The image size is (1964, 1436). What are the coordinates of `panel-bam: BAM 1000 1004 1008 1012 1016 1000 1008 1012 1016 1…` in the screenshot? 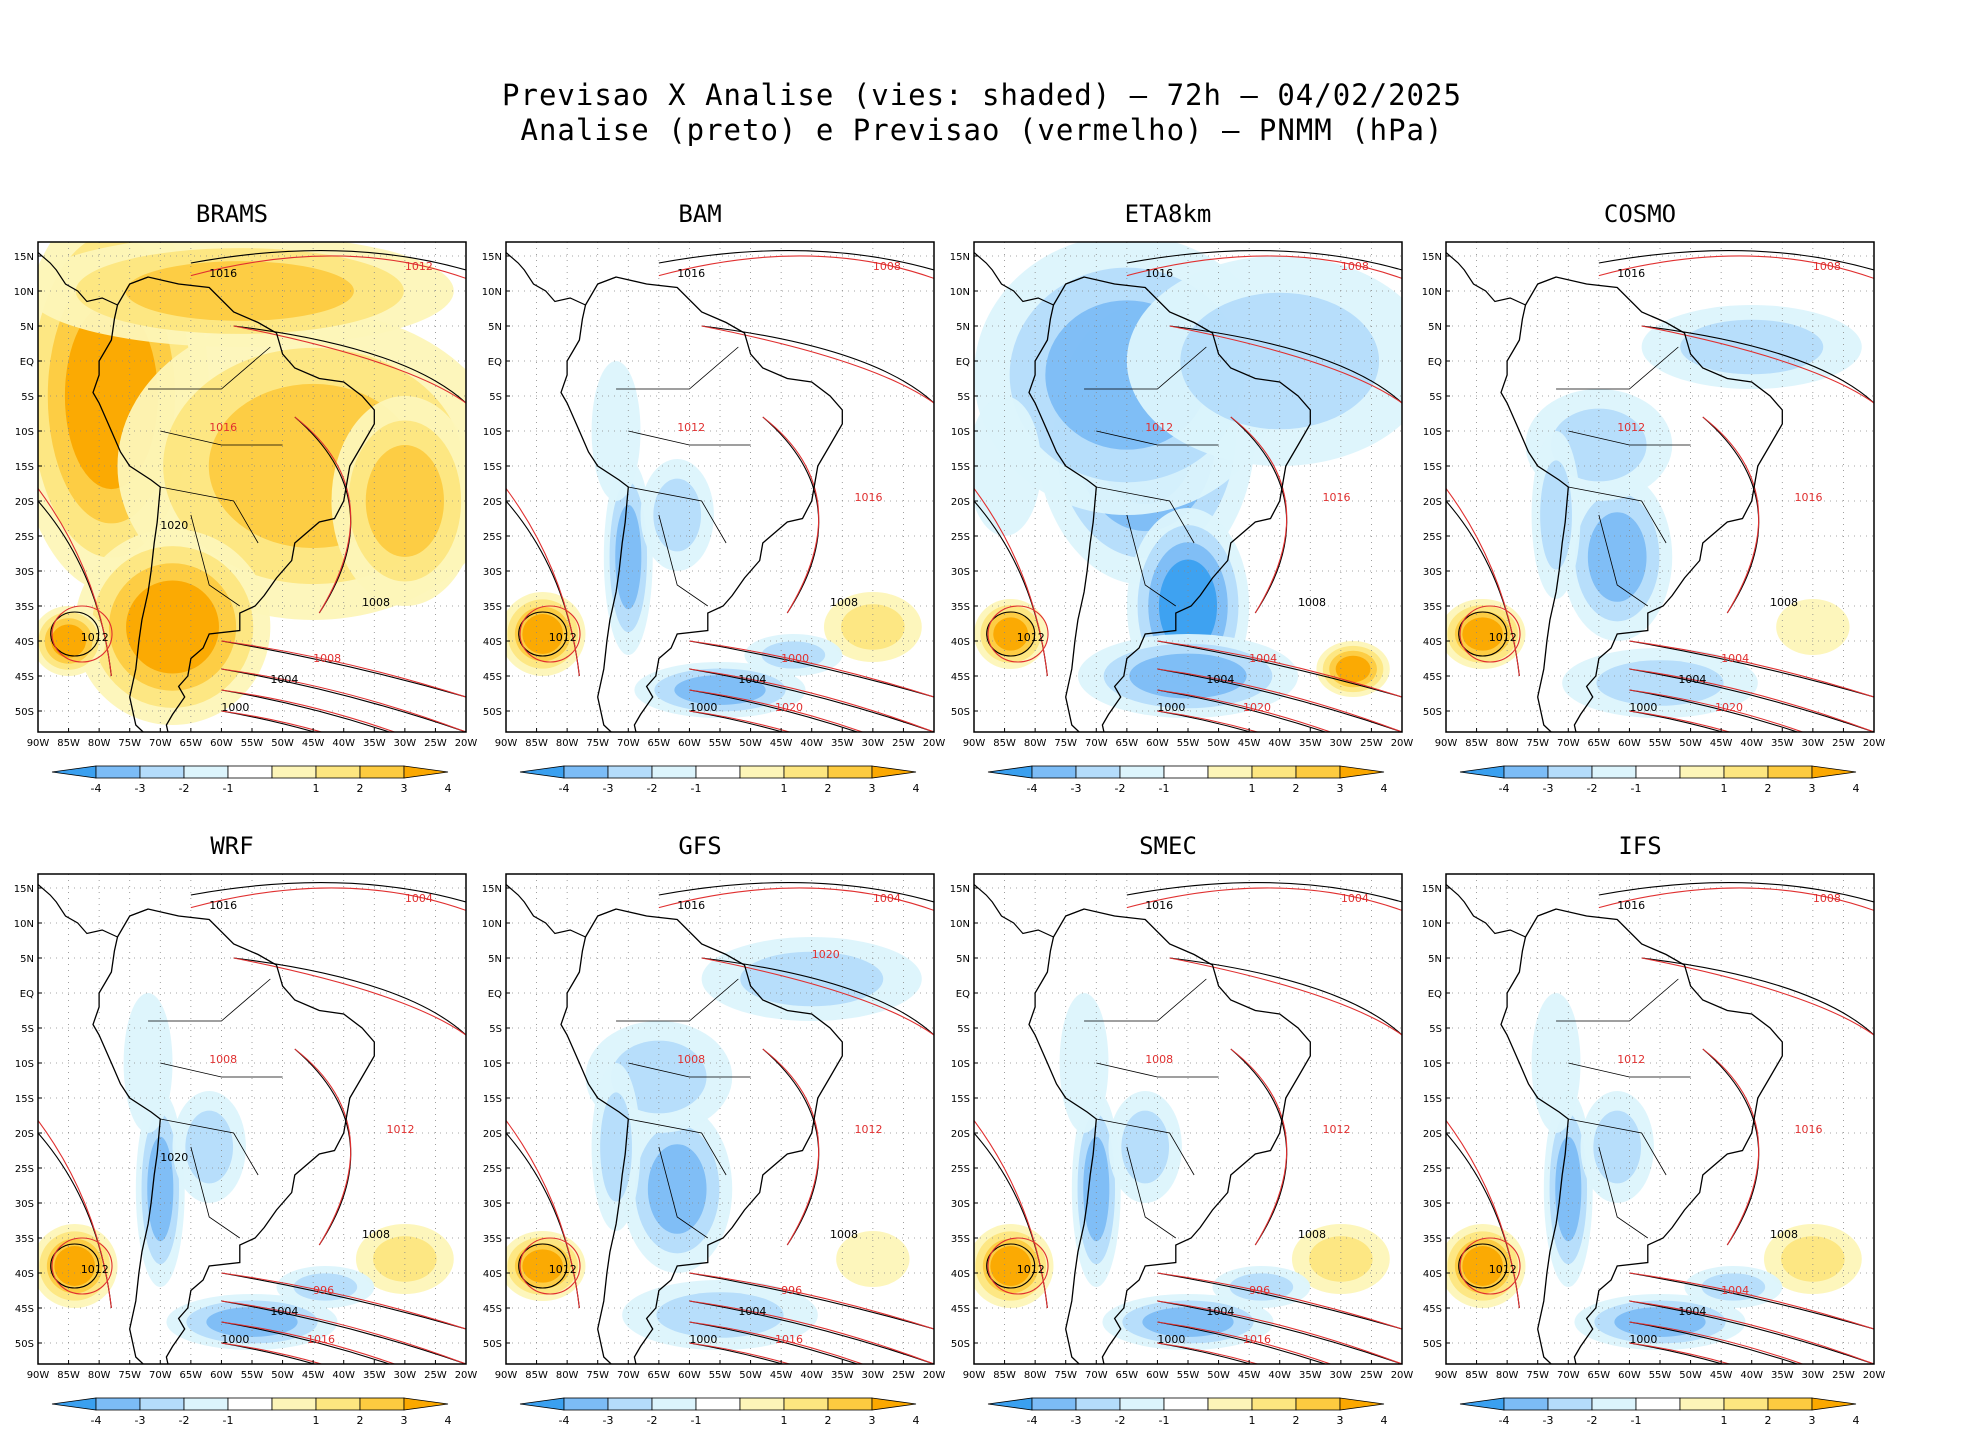 It's located at (706, 497).